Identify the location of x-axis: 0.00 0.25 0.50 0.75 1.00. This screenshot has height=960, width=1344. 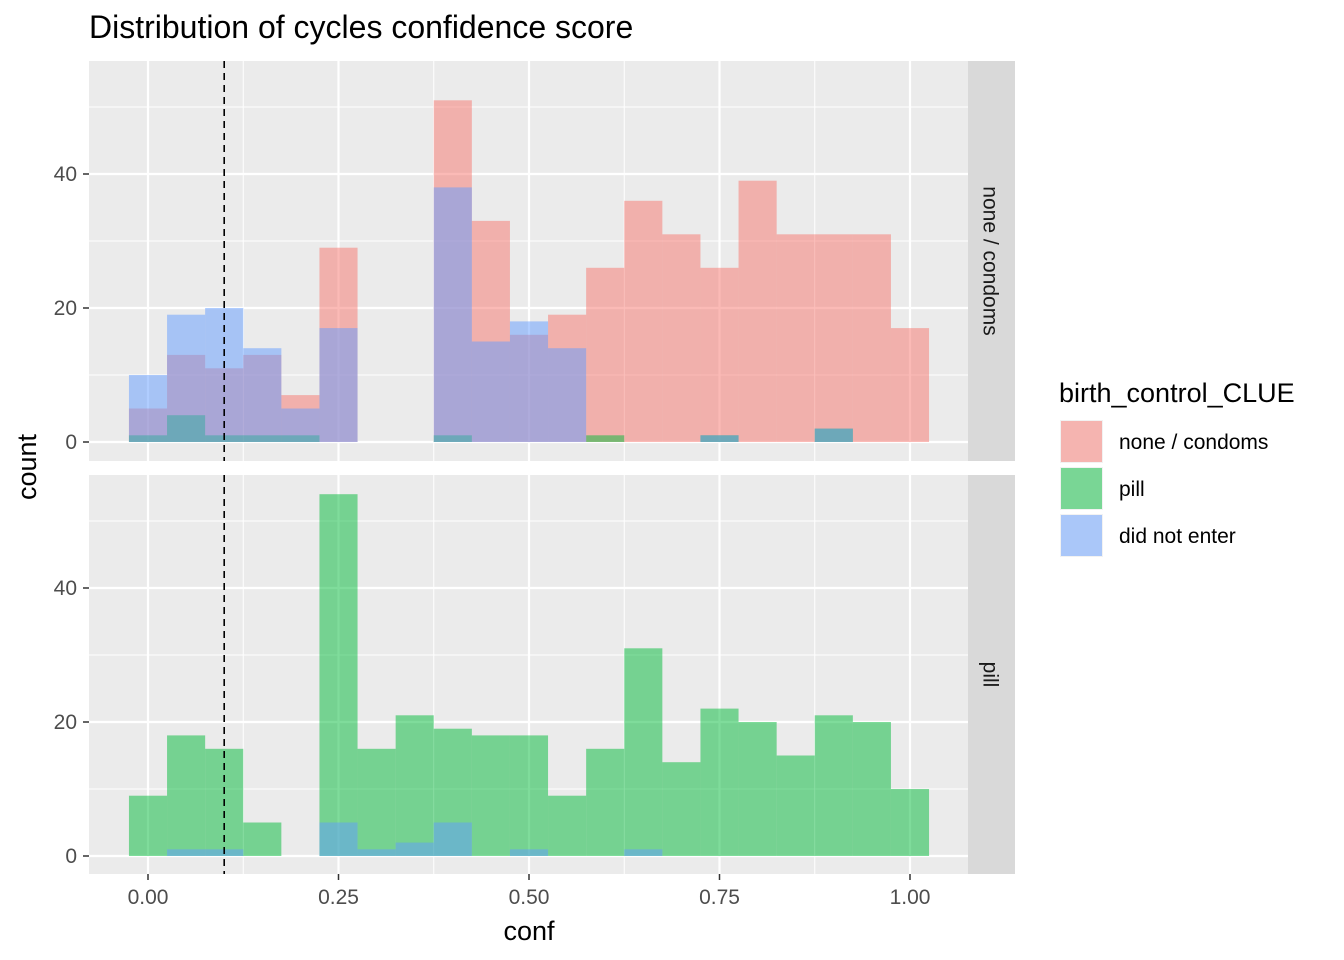
(529, 891).